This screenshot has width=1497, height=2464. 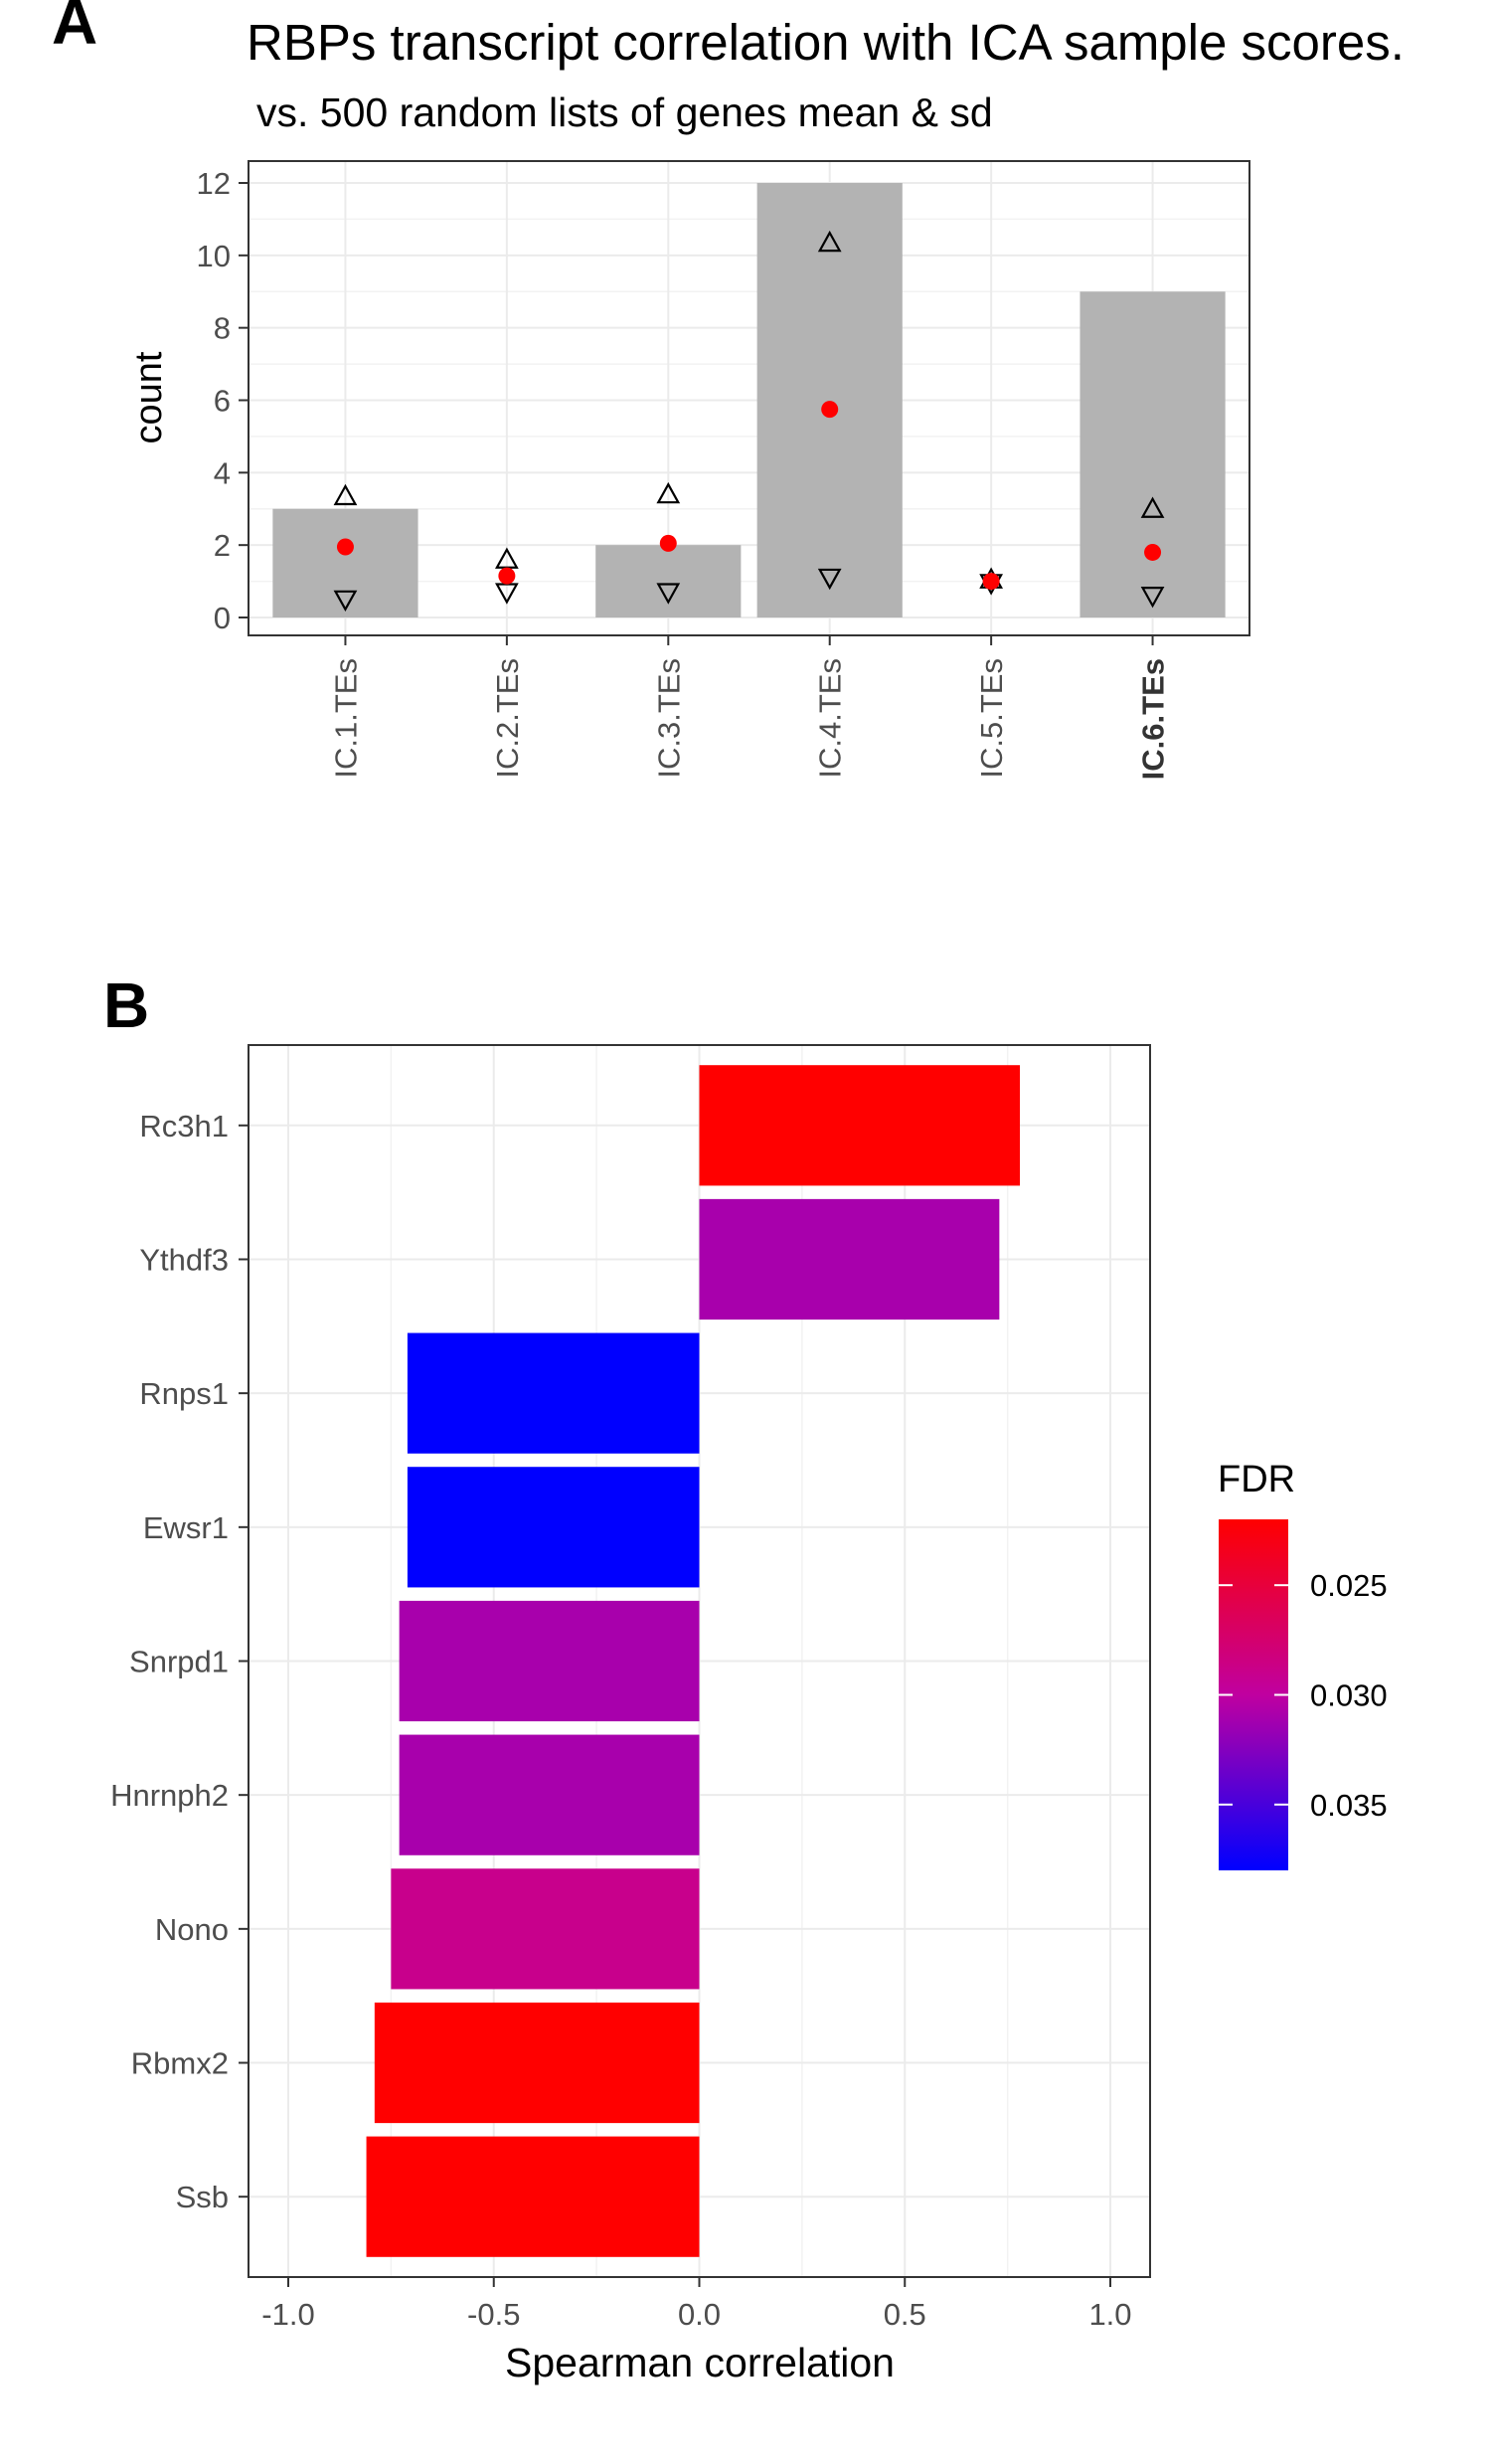 What do you see at coordinates (1109, 2314) in the screenshot?
I see `panel-b-x-tick-label: 1.0` at bounding box center [1109, 2314].